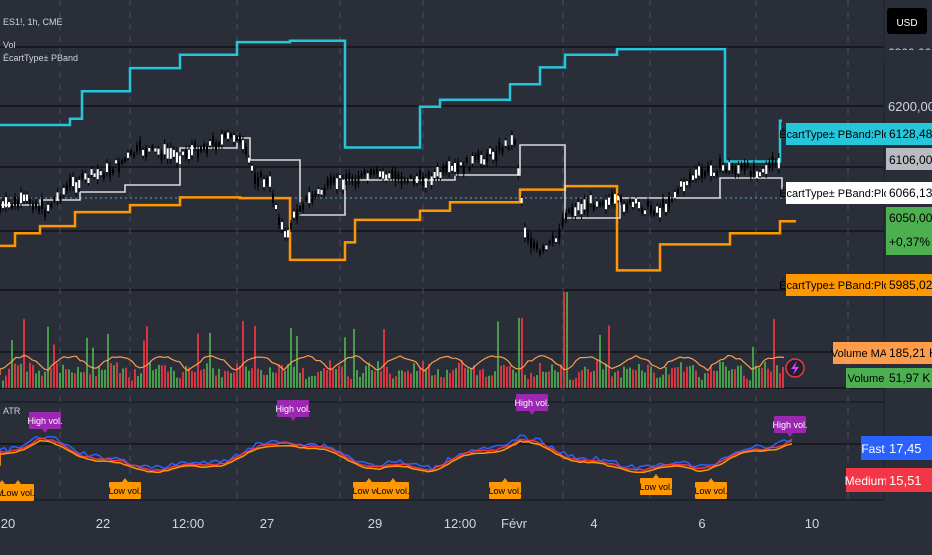 The width and height of the screenshot is (932, 555). What do you see at coordinates (906, 23) in the screenshot?
I see `currency-label: USD` at bounding box center [906, 23].